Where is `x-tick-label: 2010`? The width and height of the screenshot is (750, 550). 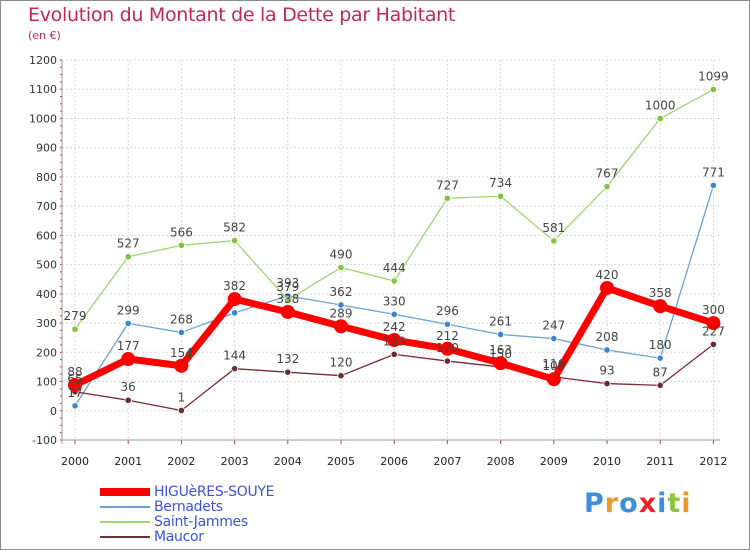
x-tick-label: 2010 is located at coordinates (607, 461).